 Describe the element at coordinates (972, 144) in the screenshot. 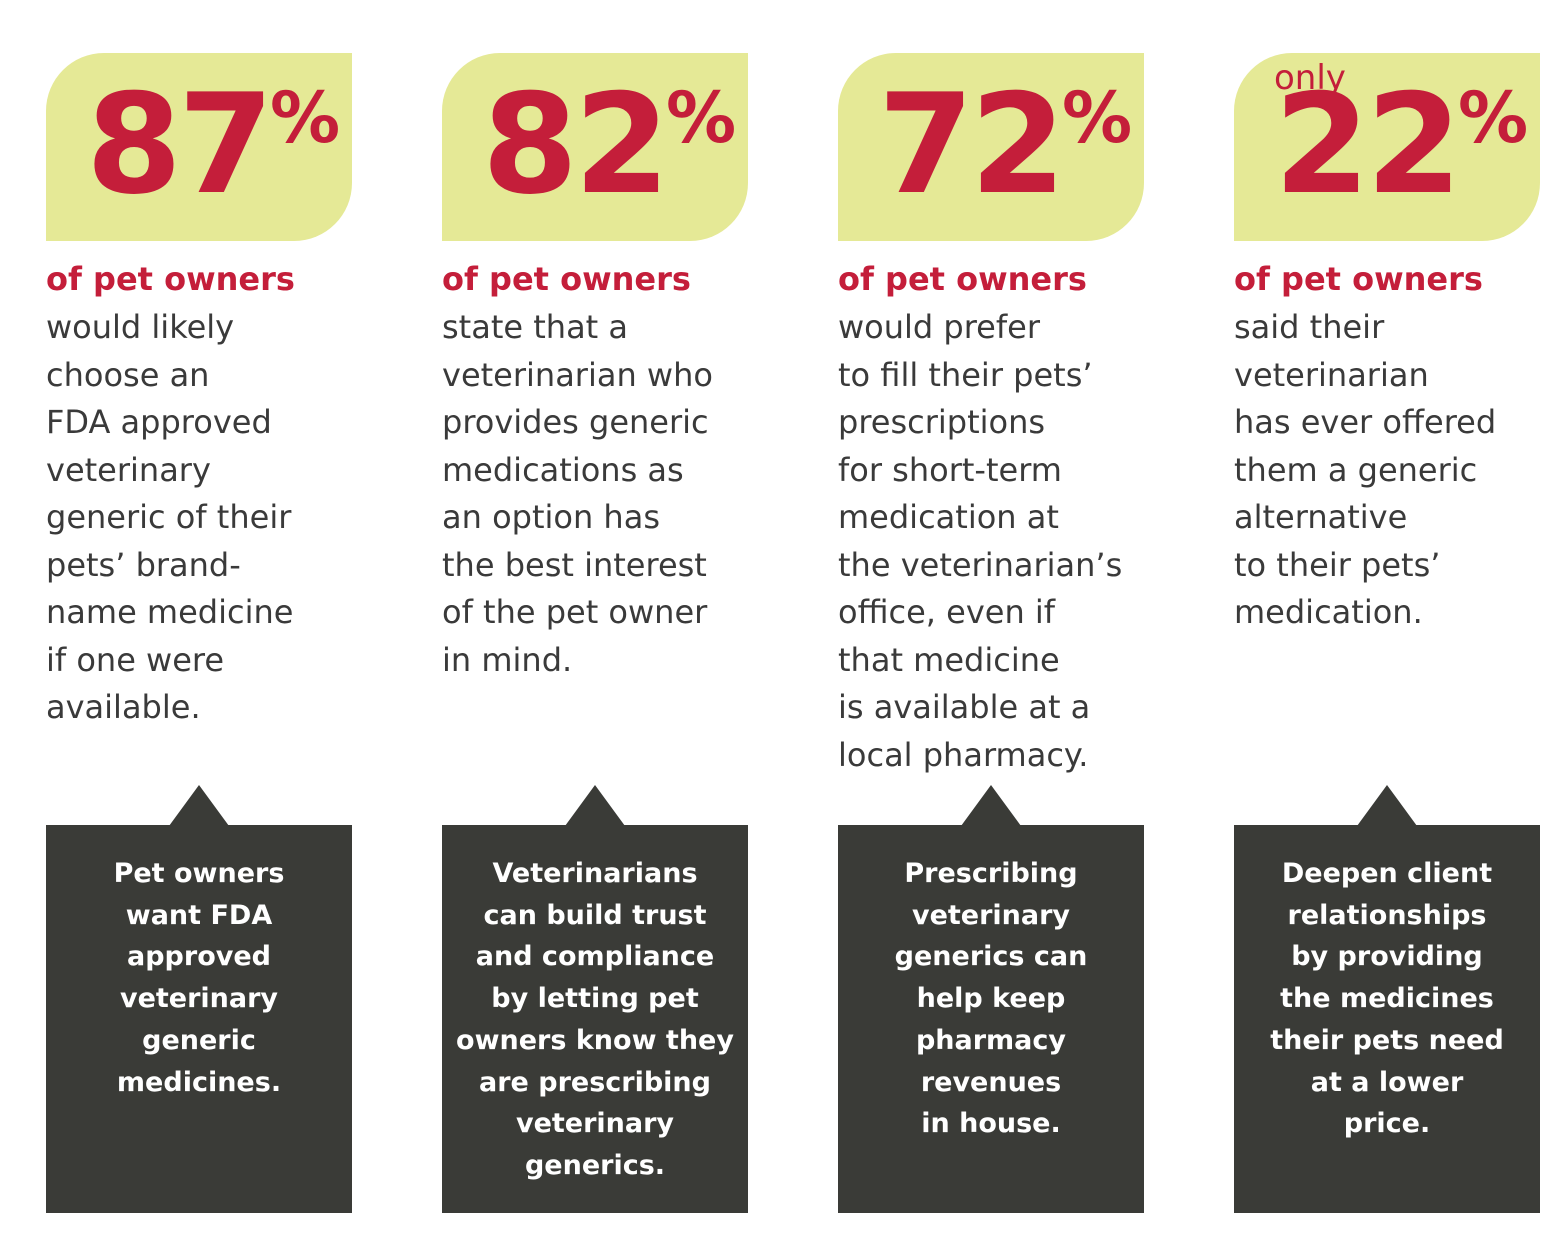

I see `stat-value: 72` at that location.